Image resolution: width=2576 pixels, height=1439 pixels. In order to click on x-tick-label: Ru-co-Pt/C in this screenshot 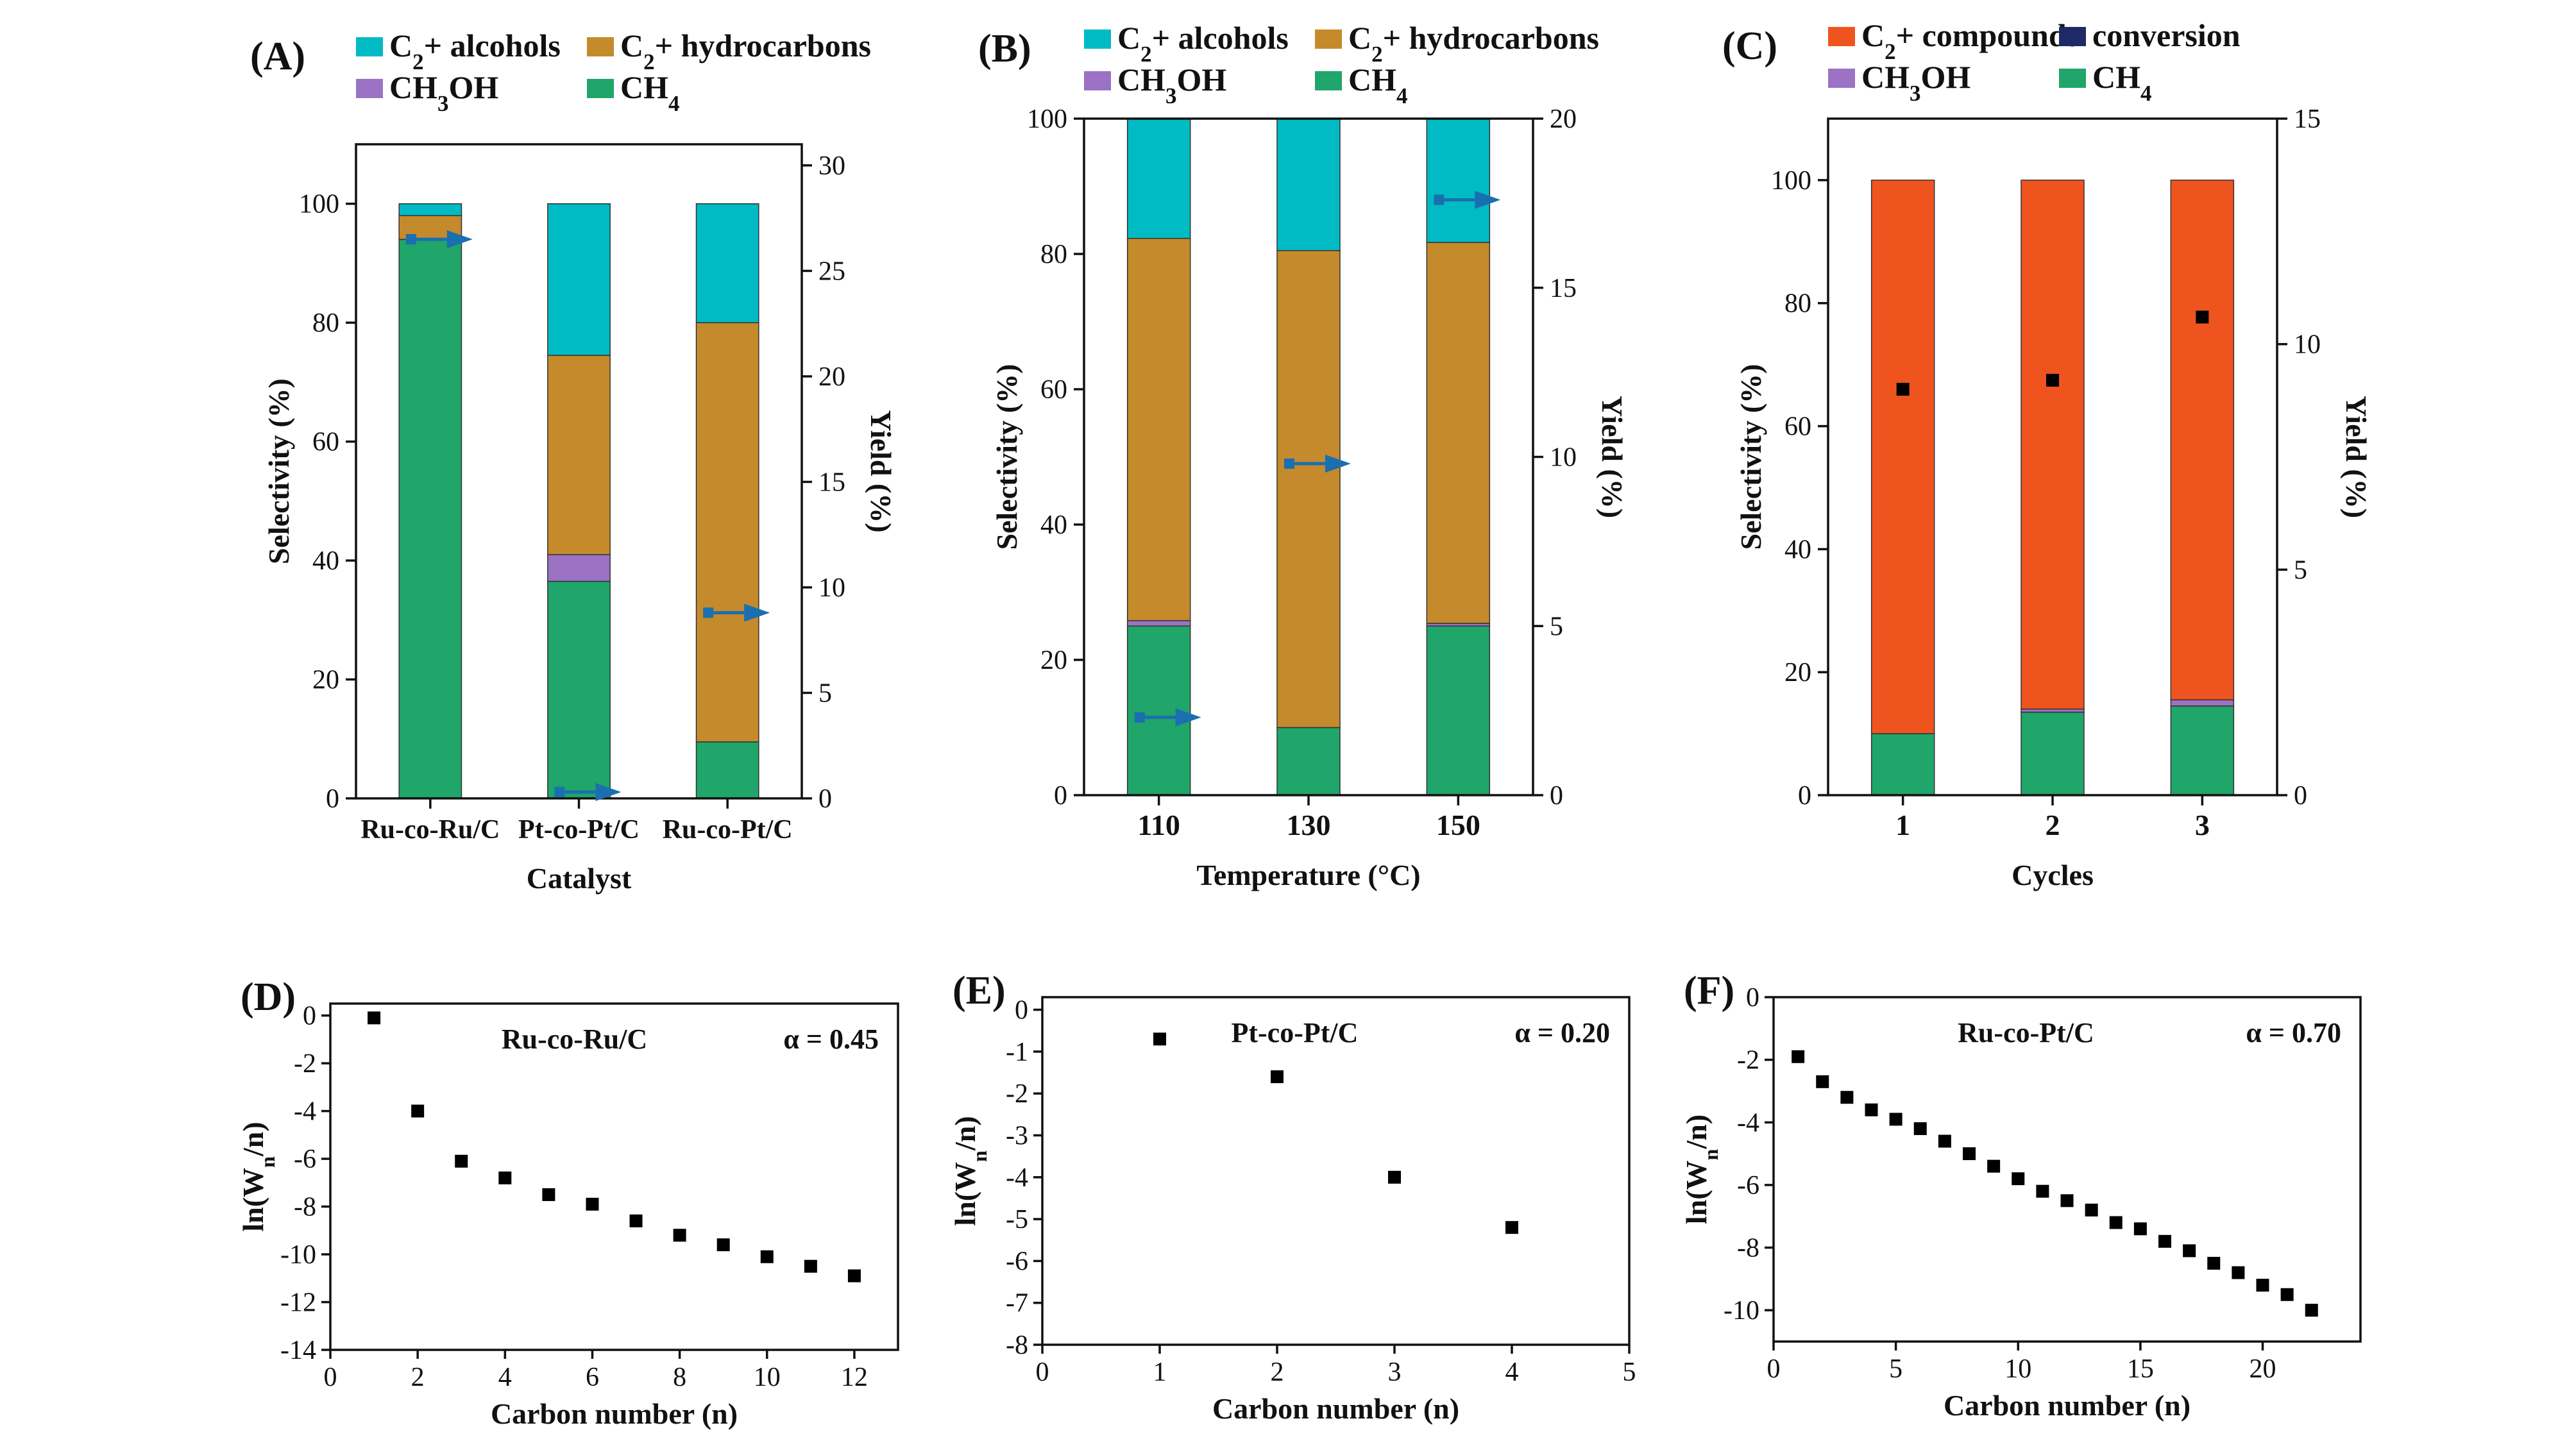, I will do `click(728, 830)`.